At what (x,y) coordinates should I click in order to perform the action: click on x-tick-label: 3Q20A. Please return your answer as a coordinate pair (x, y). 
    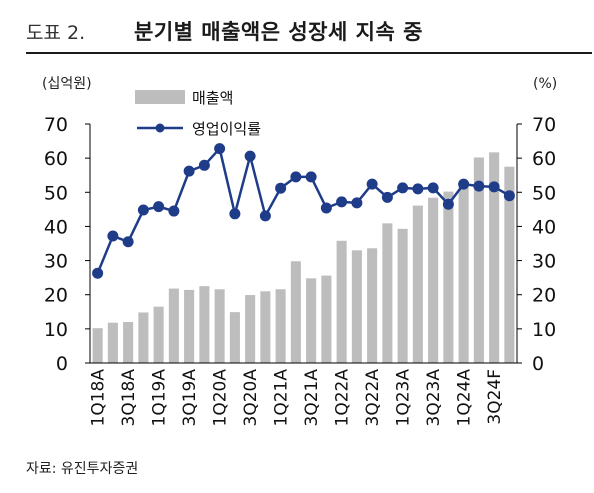
    Looking at the image, I should click on (251, 398).